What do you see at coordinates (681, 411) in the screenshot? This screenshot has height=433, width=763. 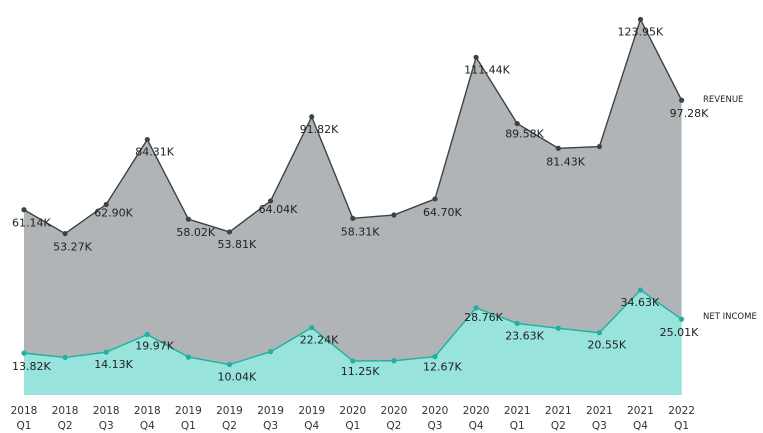 I see `x-tick-year: 2022` at bounding box center [681, 411].